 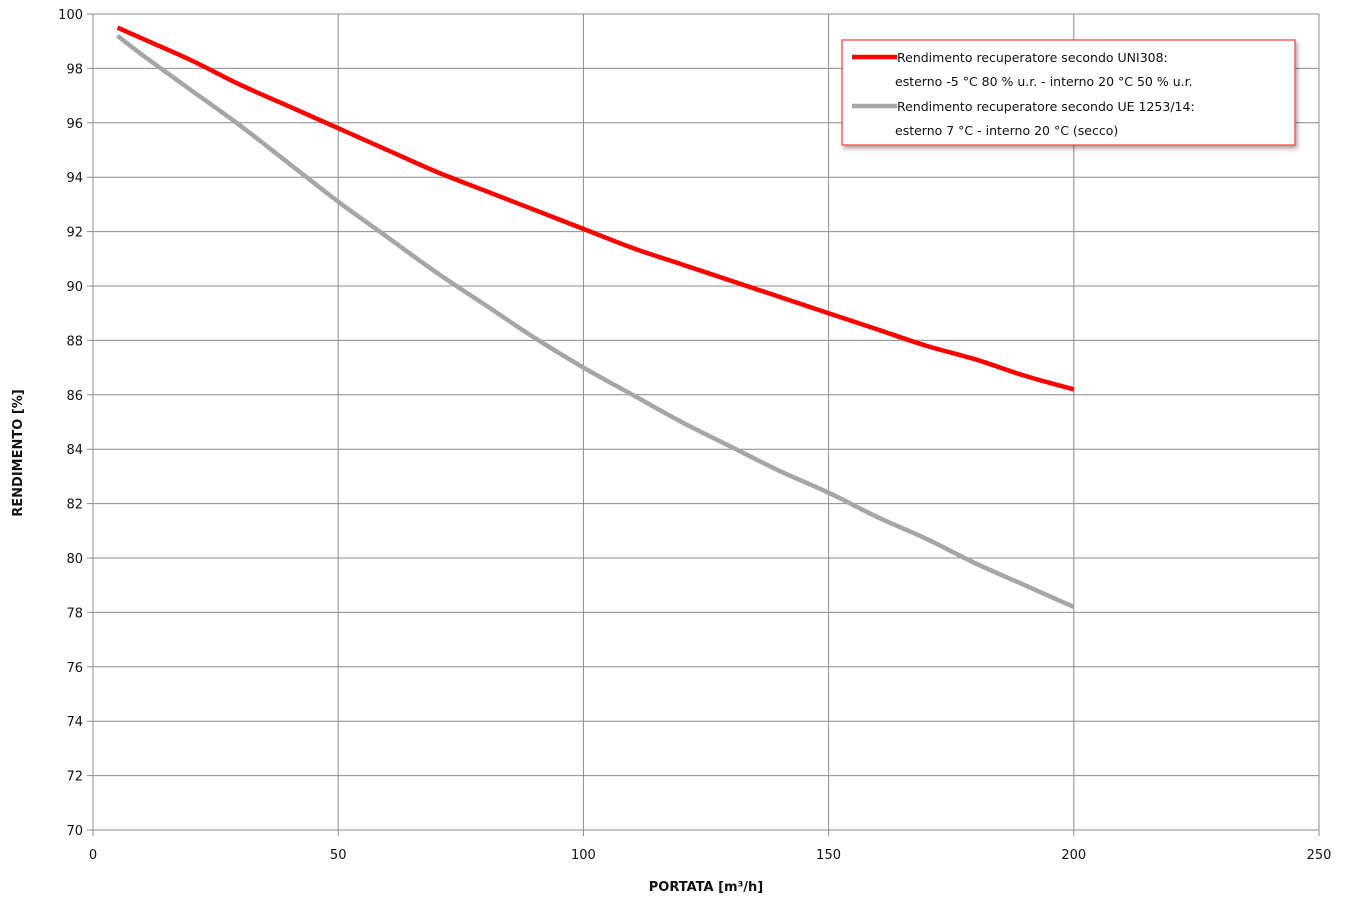 What do you see at coordinates (1032, 57) in the screenshot?
I see `legend-label-1-line-1: Rendimento recuperatore secondo UNI308:` at bounding box center [1032, 57].